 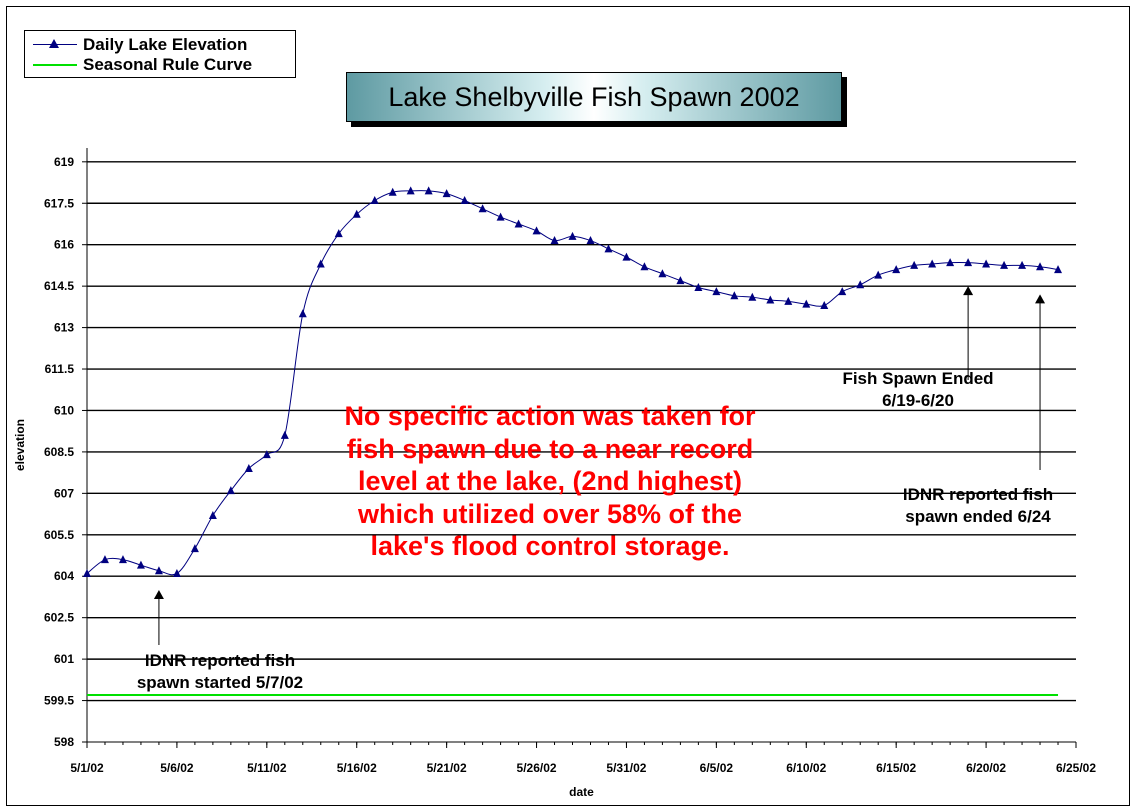 I want to click on legend: Daily Lake Elevation Seasonal Rule Curve, so click(x=160, y=54).